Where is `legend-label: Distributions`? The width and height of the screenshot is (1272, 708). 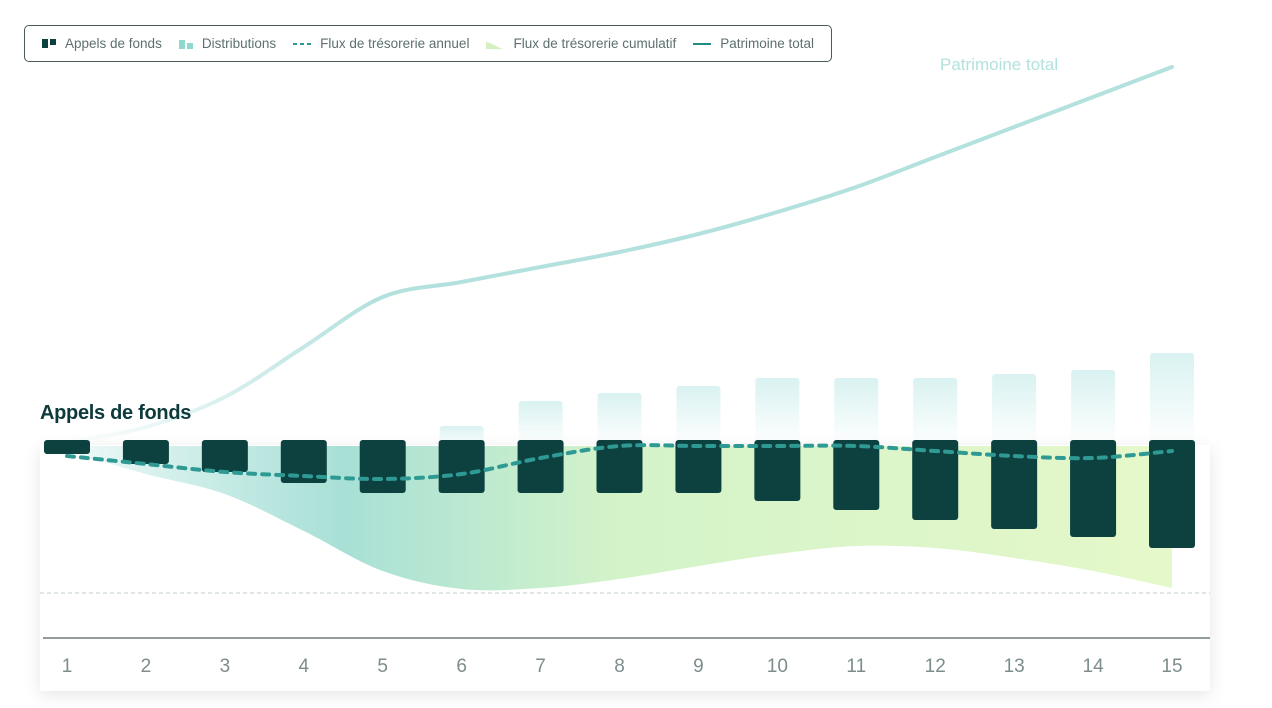
legend-label: Distributions is located at coordinates (239, 43).